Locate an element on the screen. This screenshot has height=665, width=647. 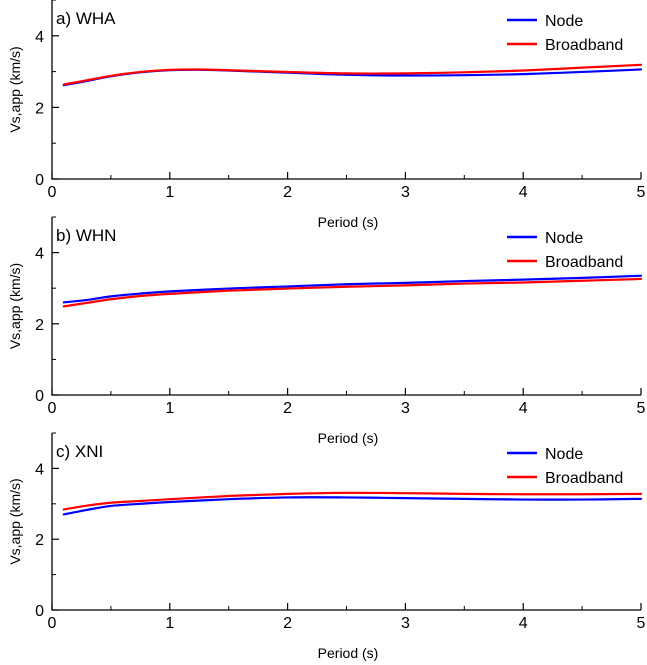
panel-title: a) WHA is located at coordinates (86, 18).